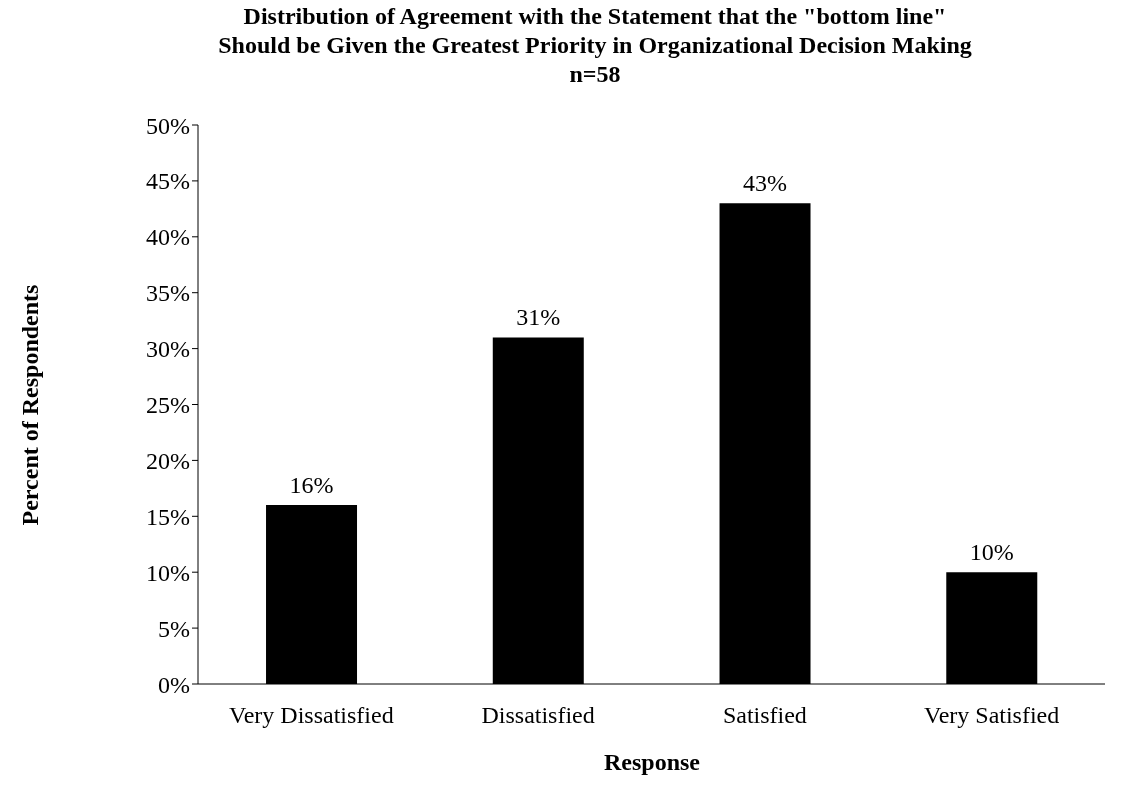 The width and height of the screenshot is (1130, 802). What do you see at coordinates (765, 183) in the screenshot?
I see `data-label: 43%` at bounding box center [765, 183].